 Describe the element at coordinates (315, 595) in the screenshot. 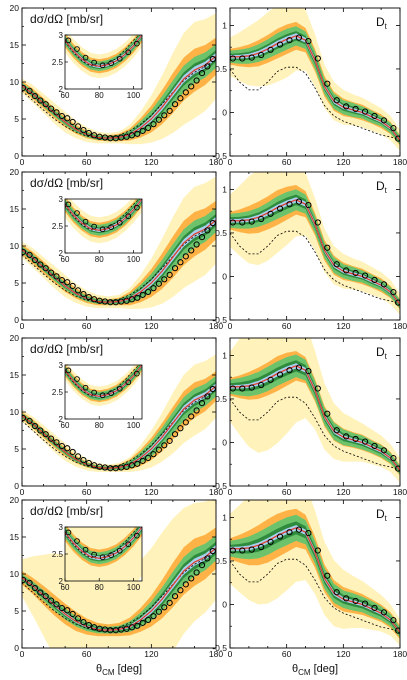

I see `dashed-curve` at that location.